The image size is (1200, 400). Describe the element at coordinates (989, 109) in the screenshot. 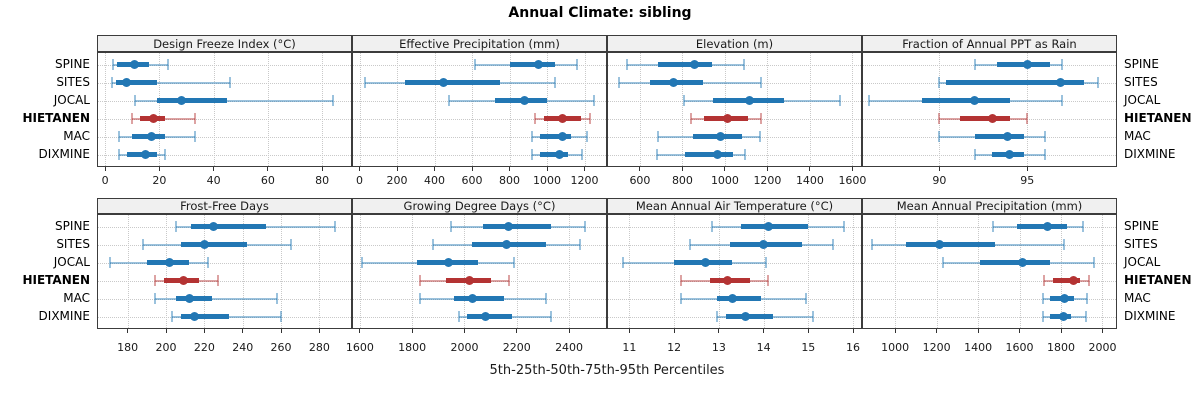

I see `panel-plot-fraction-of-annual-ppt-as-rain` at that location.